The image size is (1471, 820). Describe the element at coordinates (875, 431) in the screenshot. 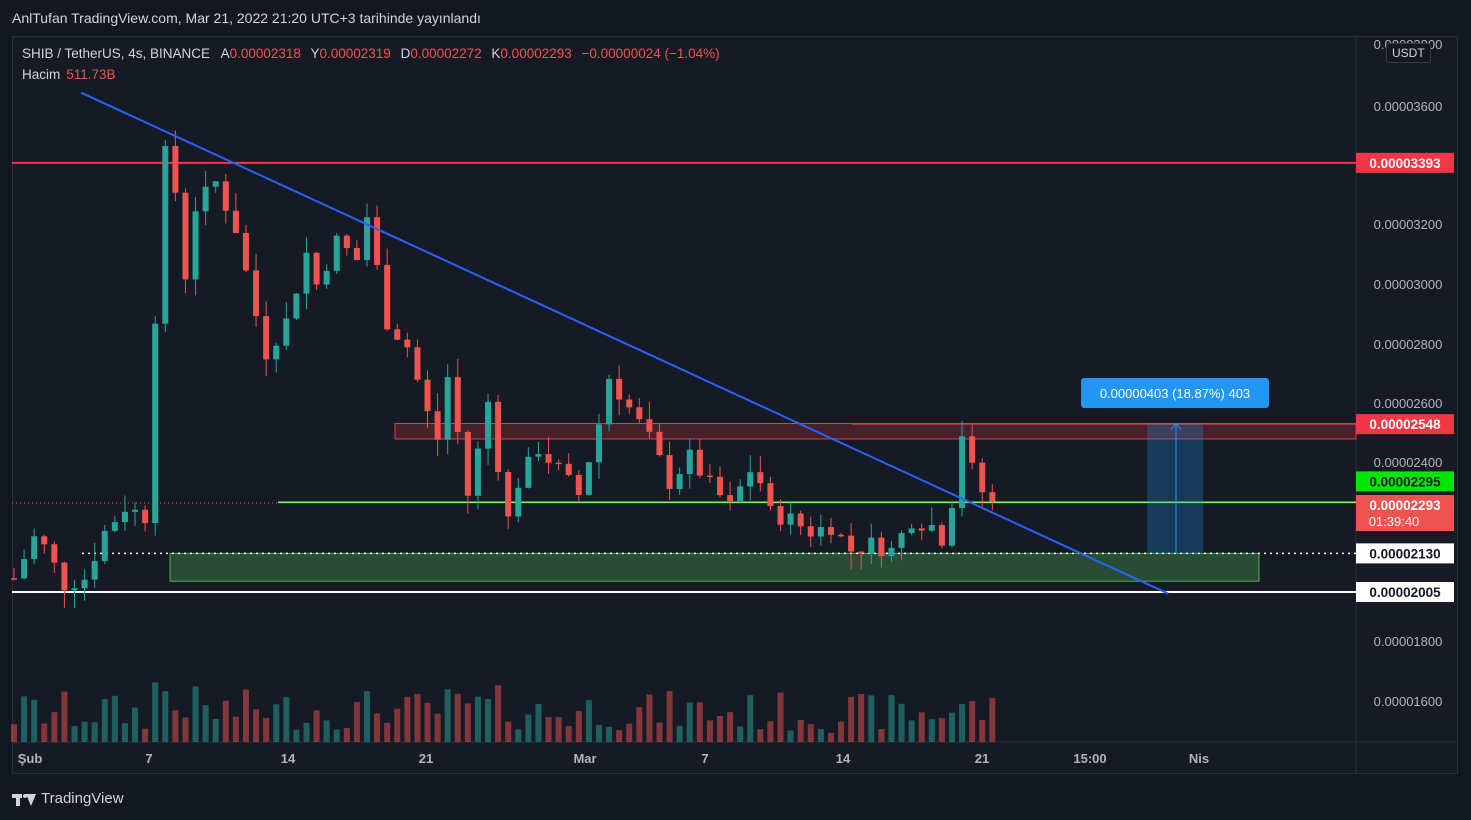

I see `resistance-zone` at that location.